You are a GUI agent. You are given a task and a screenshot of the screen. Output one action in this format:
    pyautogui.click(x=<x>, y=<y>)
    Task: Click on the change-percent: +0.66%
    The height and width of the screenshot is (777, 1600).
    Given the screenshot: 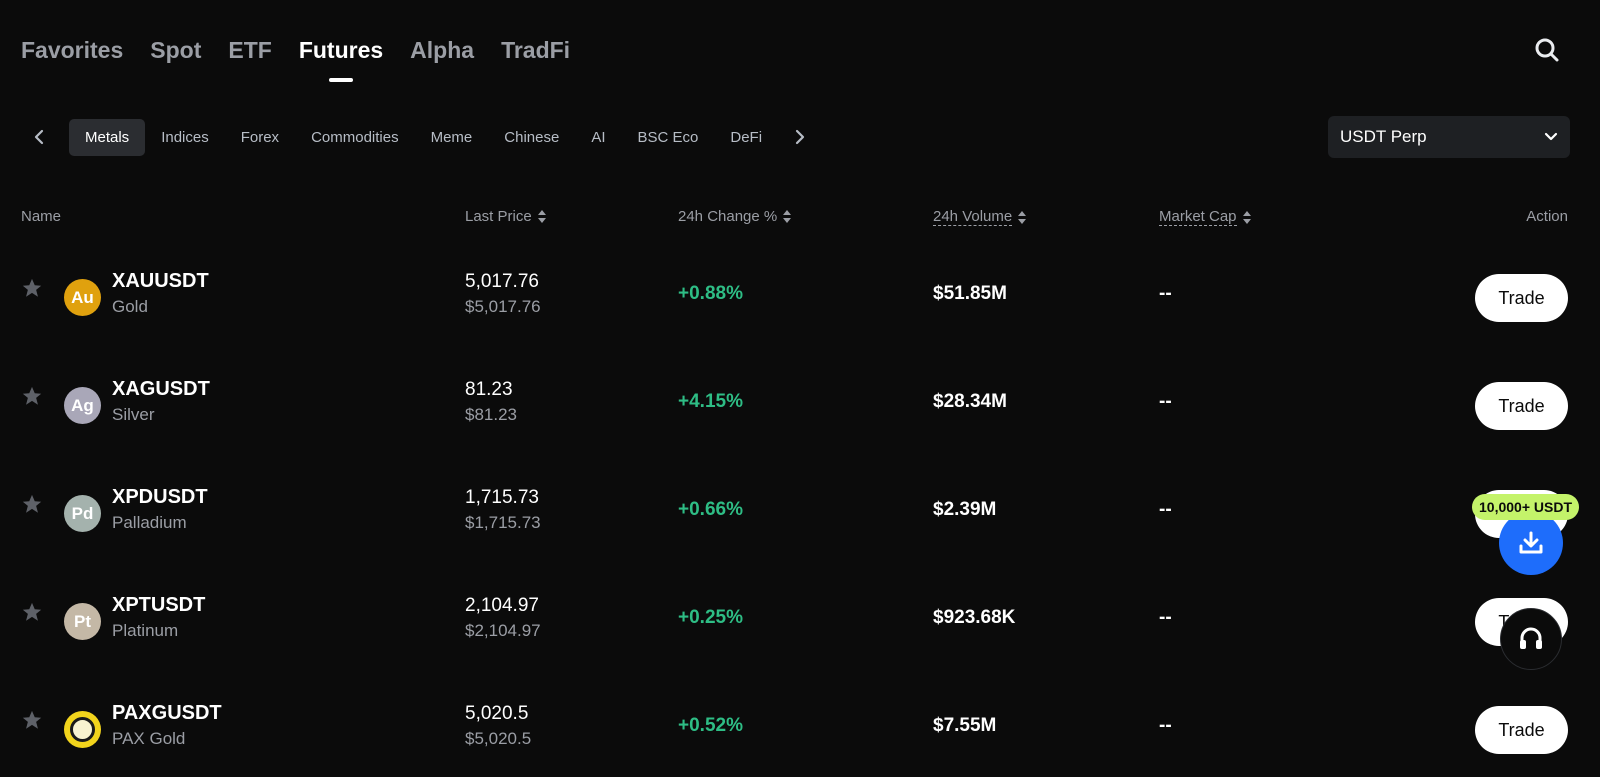 What is the action you would take?
    pyautogui.click(x=710, y=509)
    